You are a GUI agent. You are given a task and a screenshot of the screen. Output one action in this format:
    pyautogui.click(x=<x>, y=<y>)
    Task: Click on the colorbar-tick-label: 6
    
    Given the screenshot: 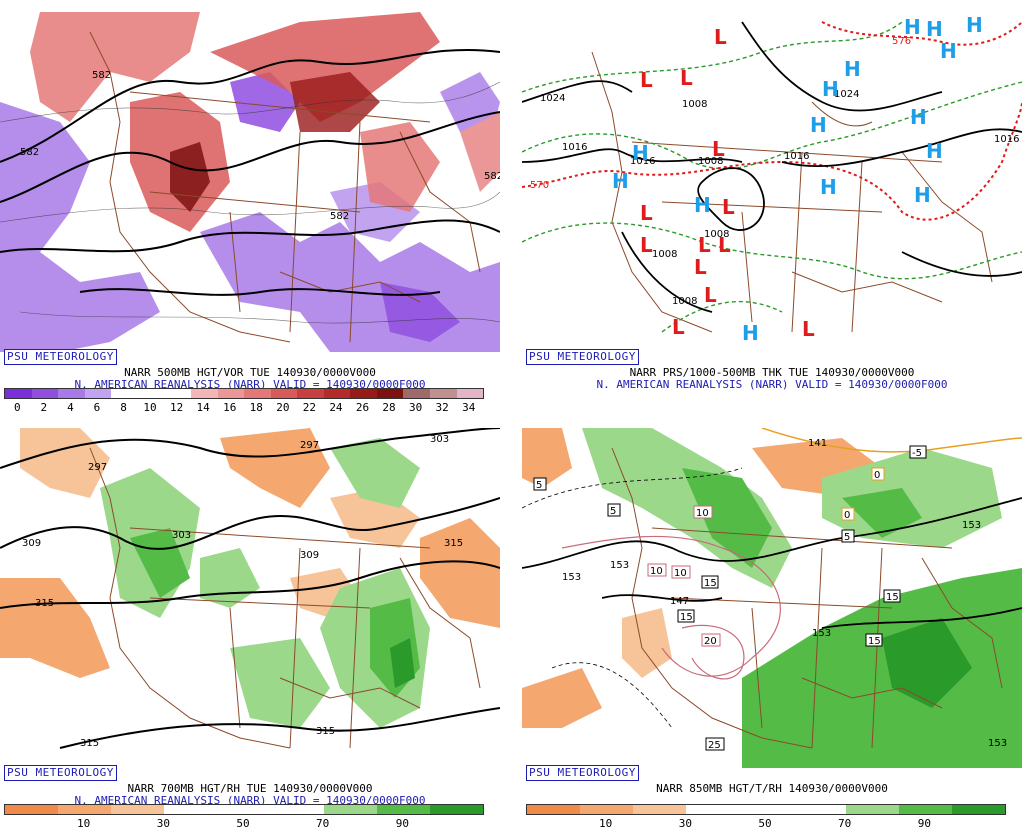 What is the action you would take?
    pyautogui.click(x=97, y=407)
    